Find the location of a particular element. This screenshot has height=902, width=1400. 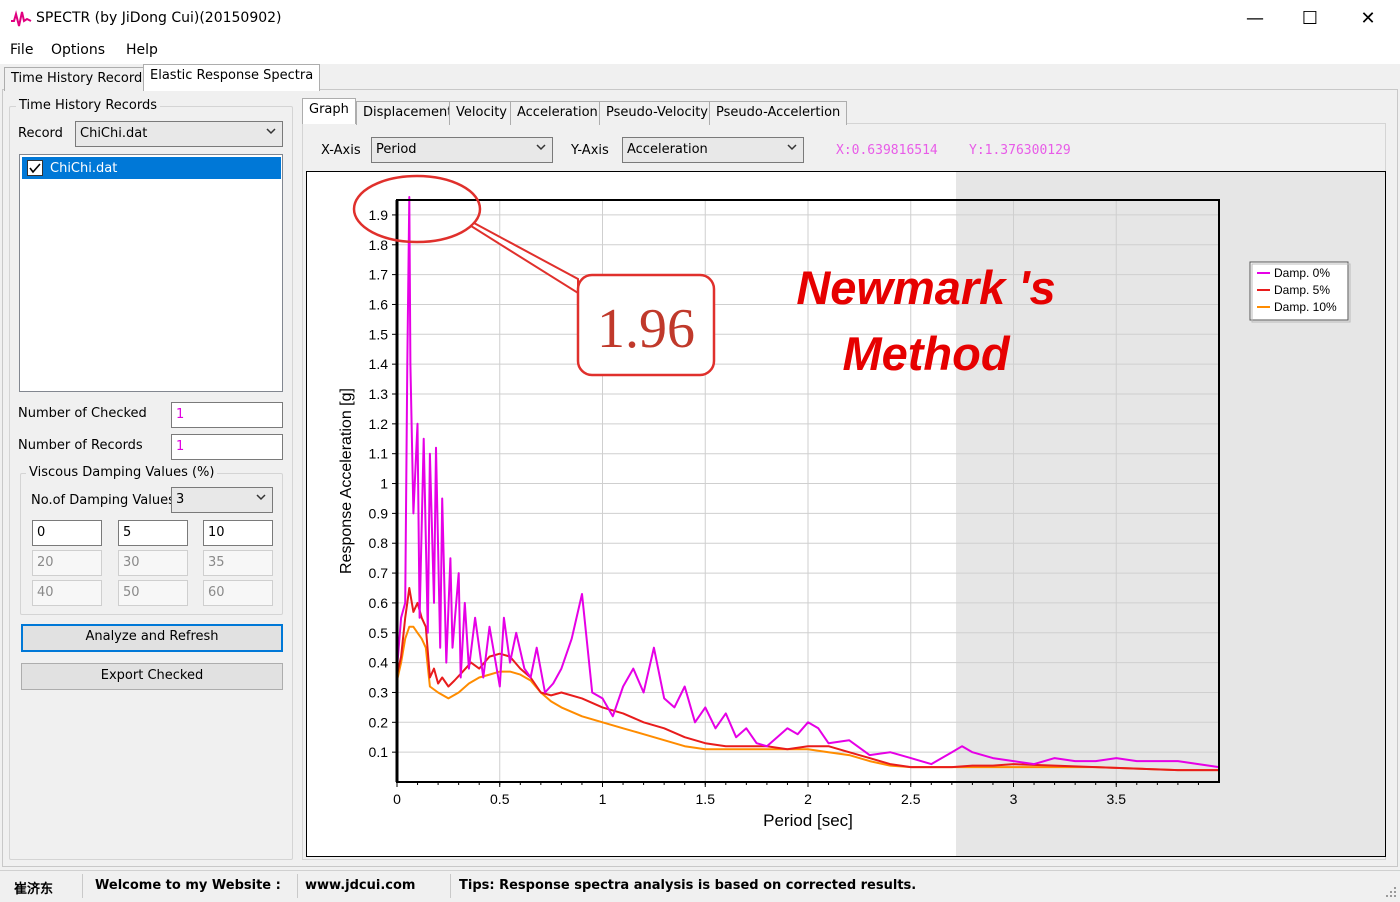

checked-count-label: Number of Checked is located at coordinates (82, 413).